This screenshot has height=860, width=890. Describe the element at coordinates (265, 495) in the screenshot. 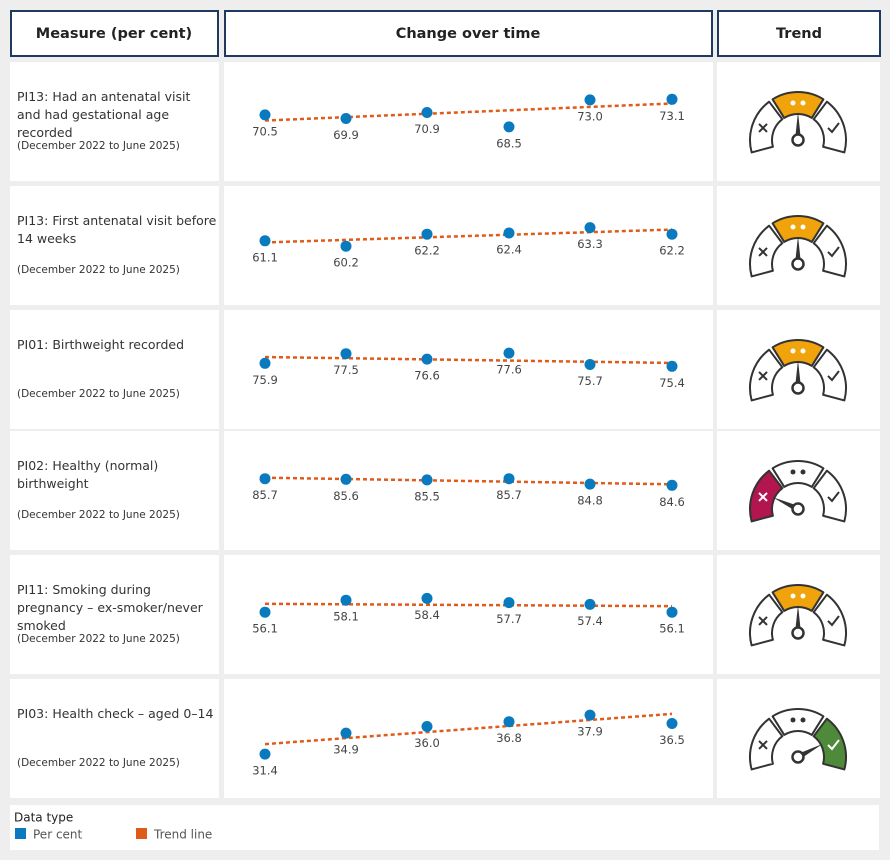

I see `value-label: 85.7` at that location.